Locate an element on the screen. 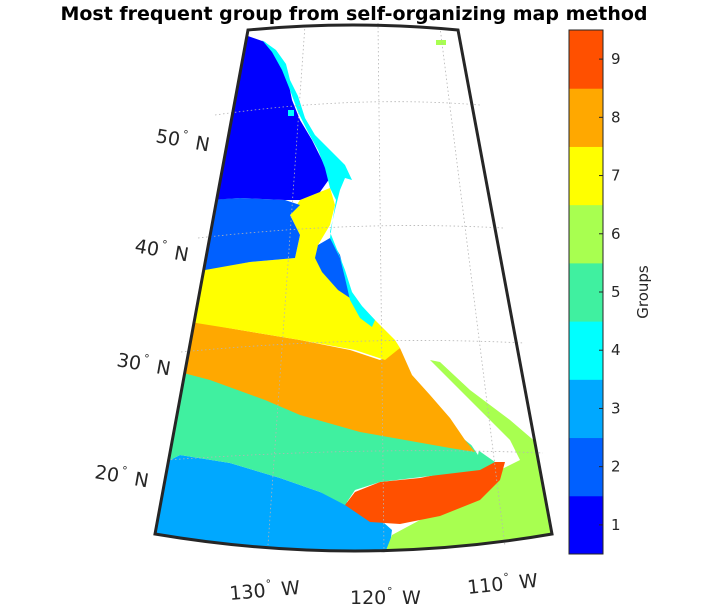 The image size is (708, 608). colorbar: 1 2 3 4 5 6 7 8 9 Groups is located at coordinates (610, 292).